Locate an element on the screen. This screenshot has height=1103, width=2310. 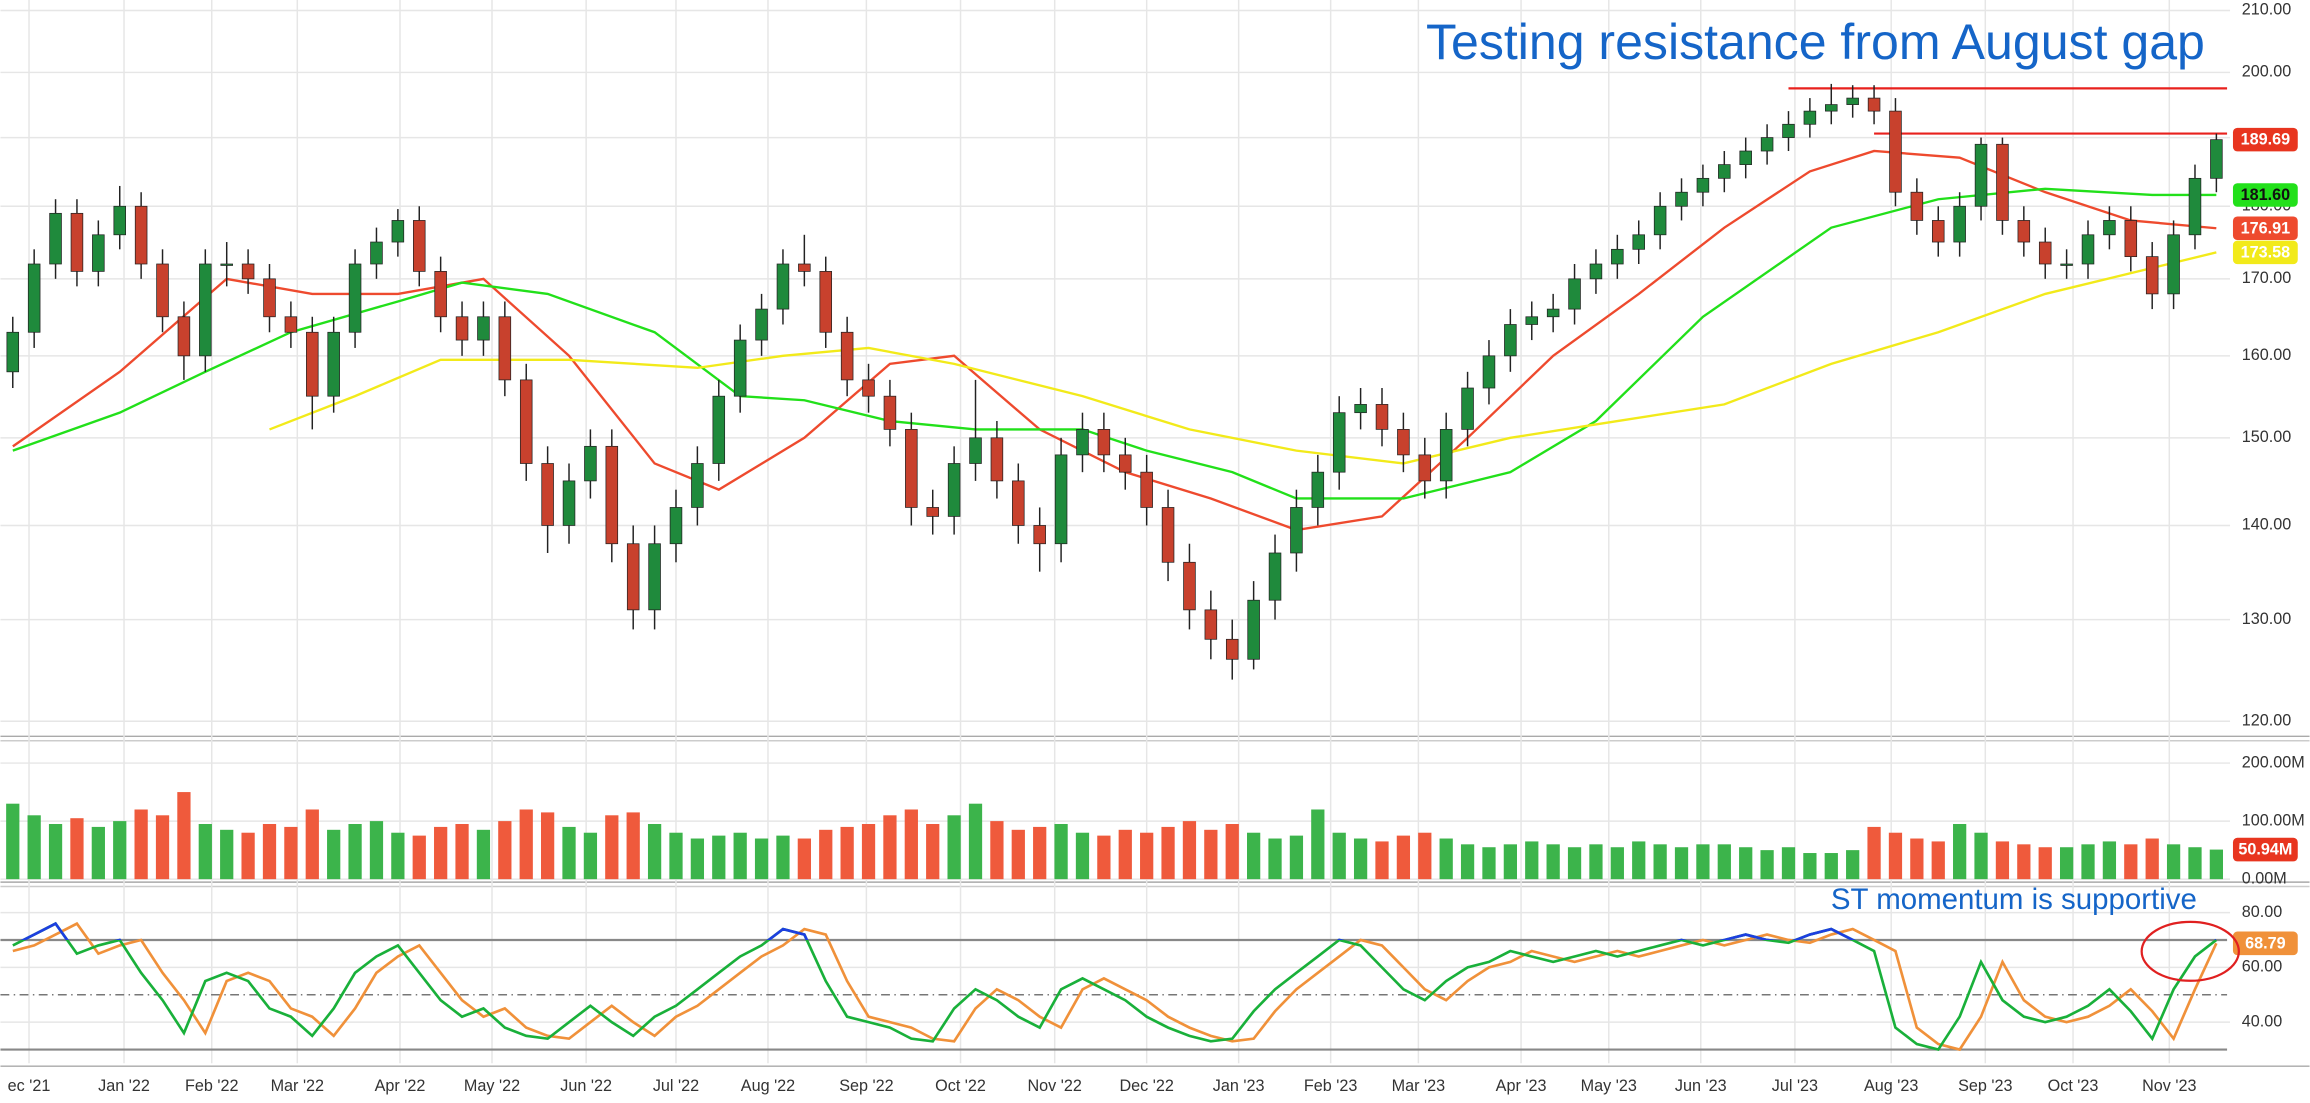
value-tag-label: 68.79 is located at coordinates (2265, 943).